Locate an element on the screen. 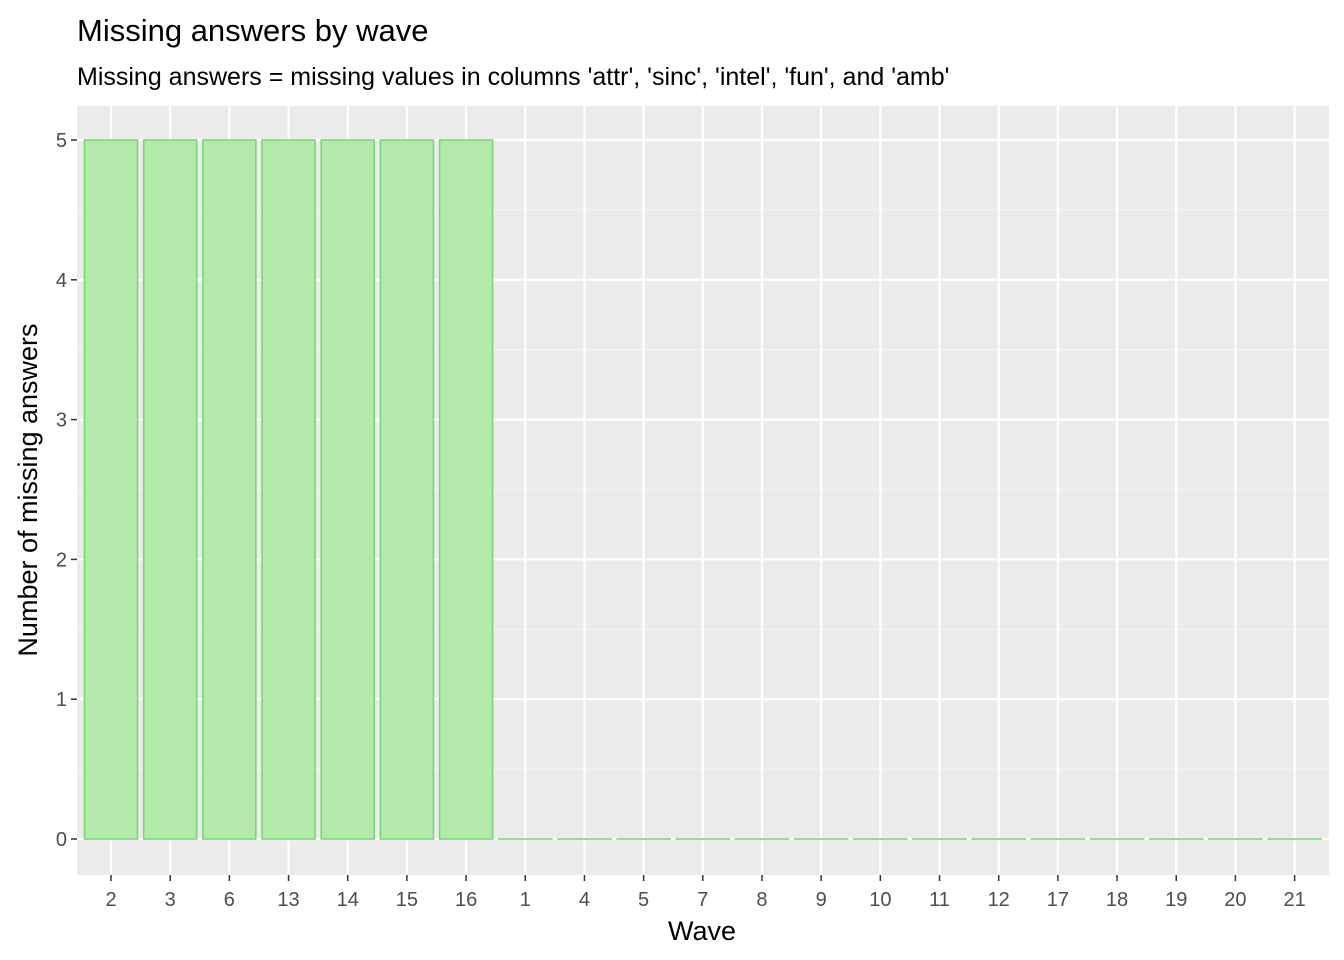  y-tick-label: 5 is located at coordinates (61, 141).